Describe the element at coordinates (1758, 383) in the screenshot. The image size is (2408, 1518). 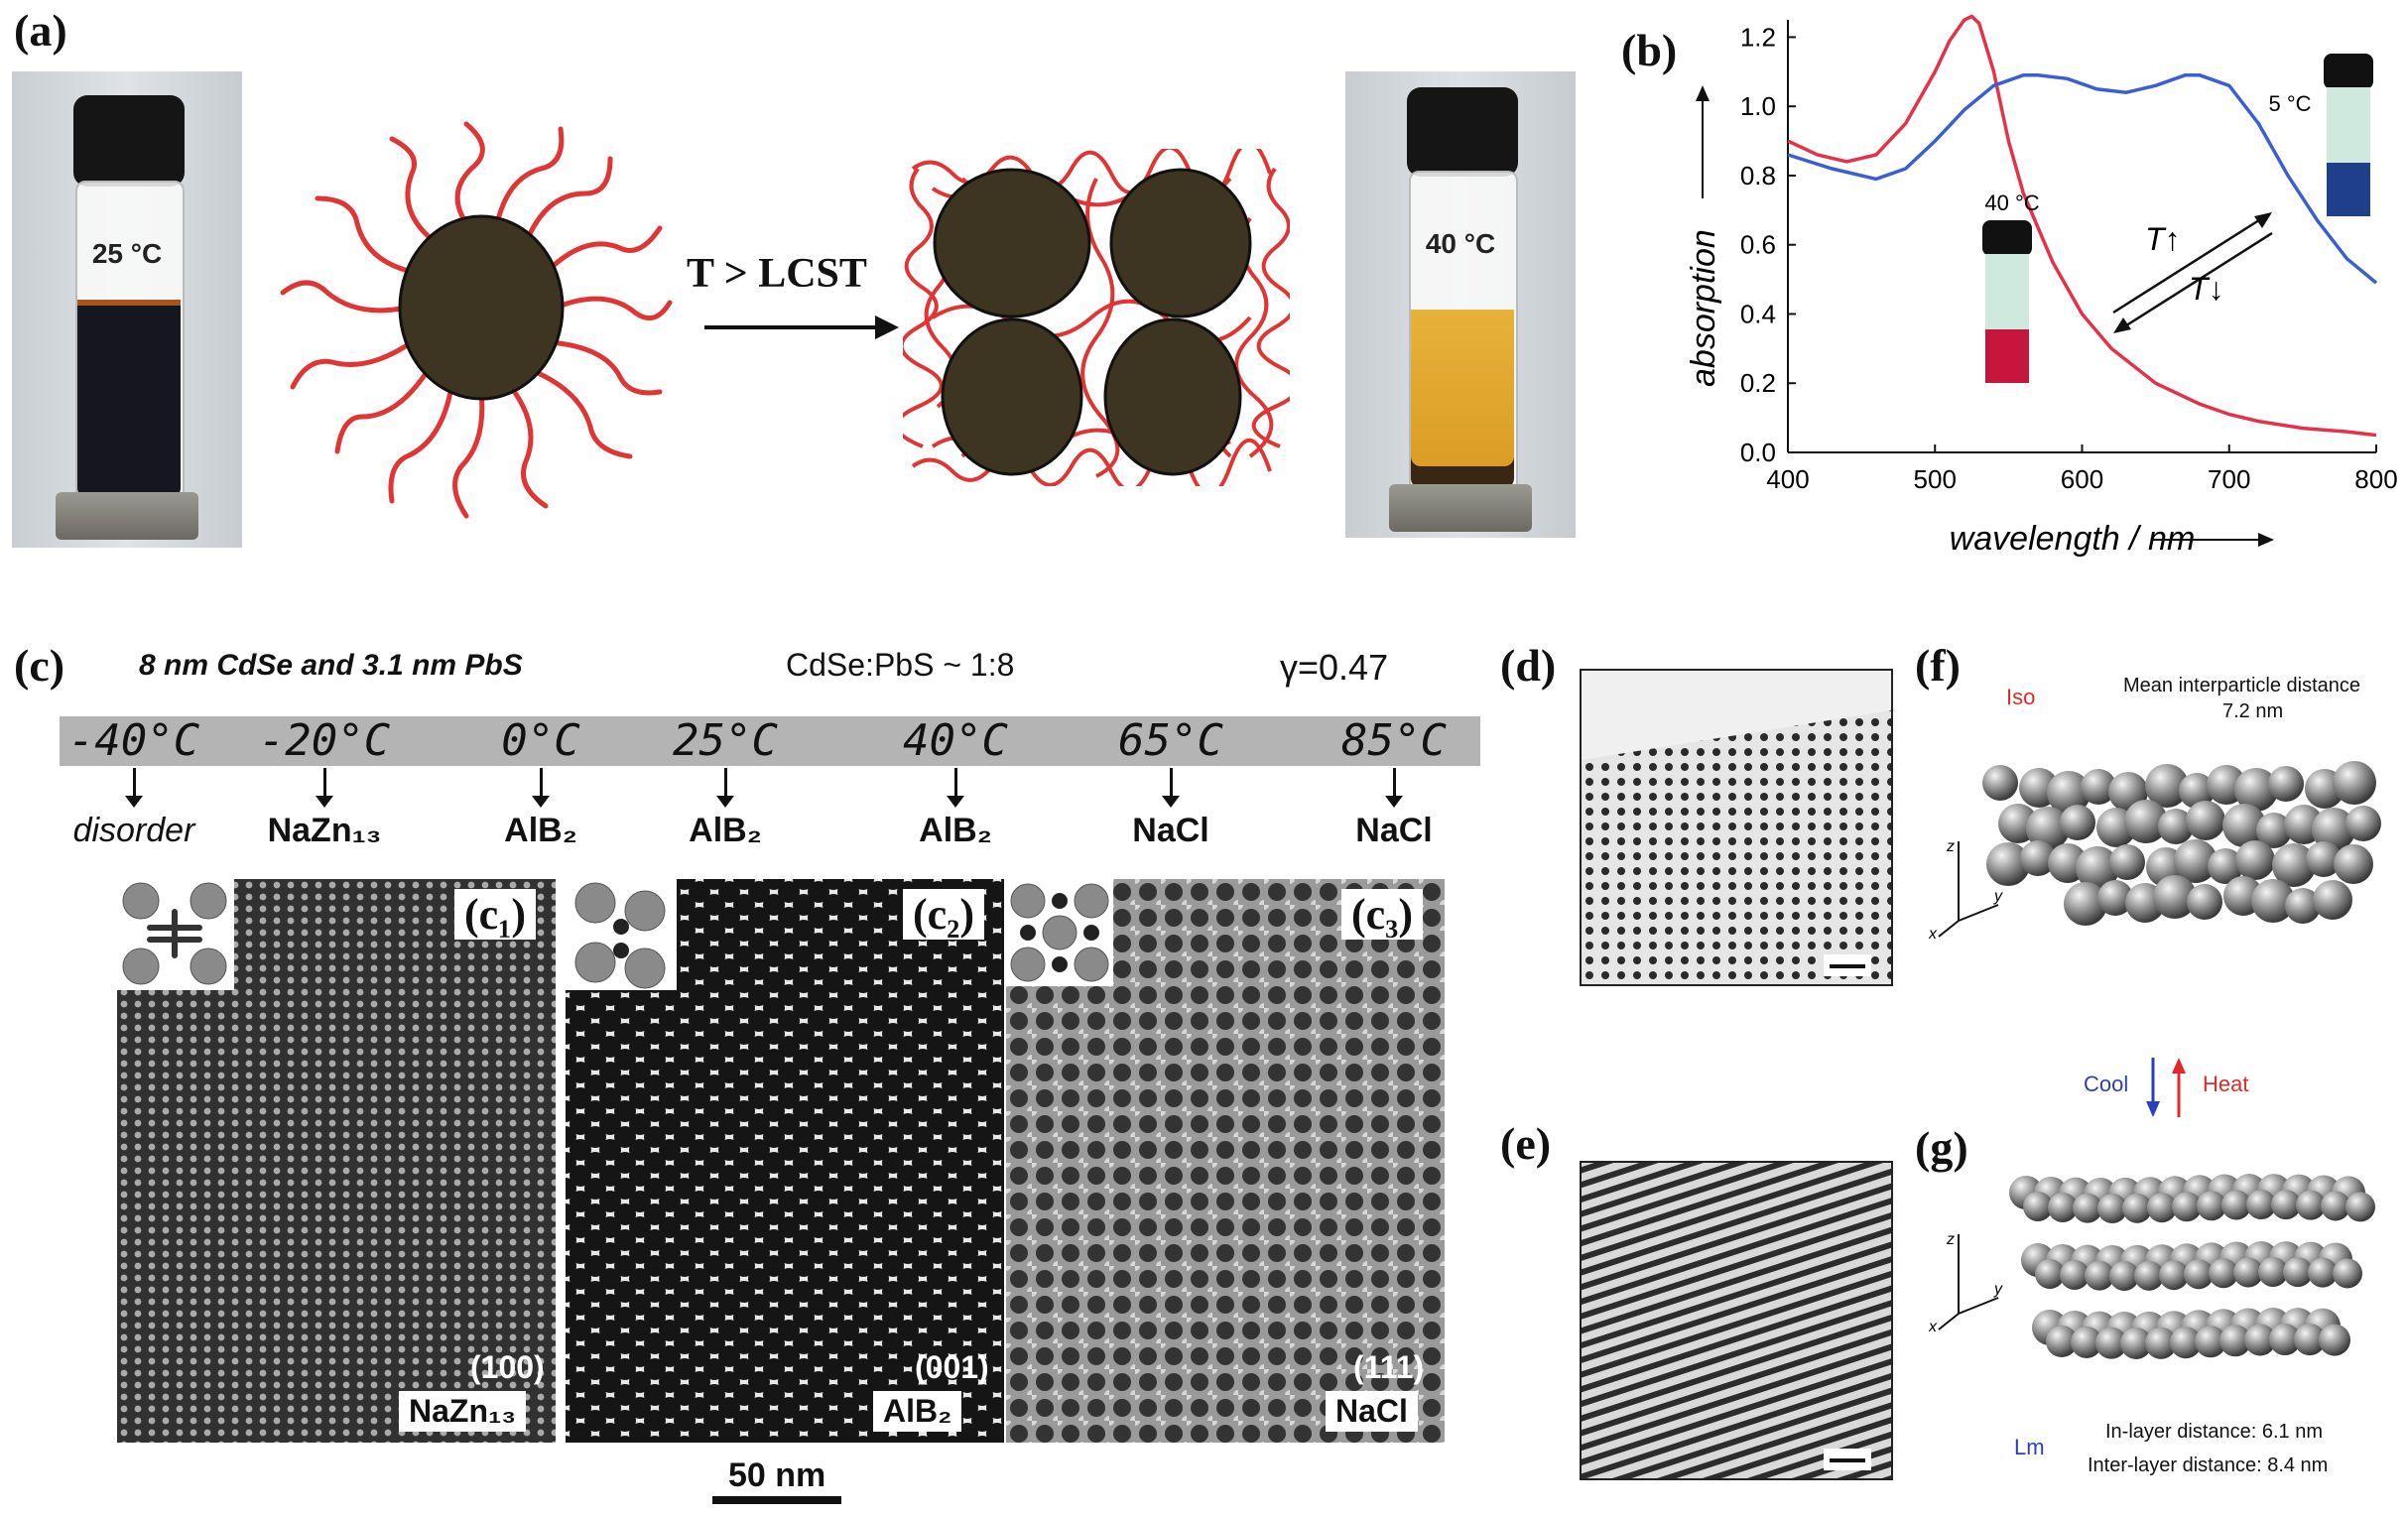
I see `y-tick-label: 0.2` at that location.